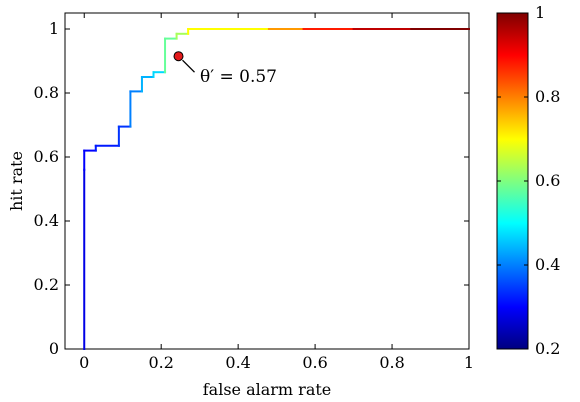 The image size is (580, 402). I want to click on x-axis-label: false alarm rate, so click(267, 389).